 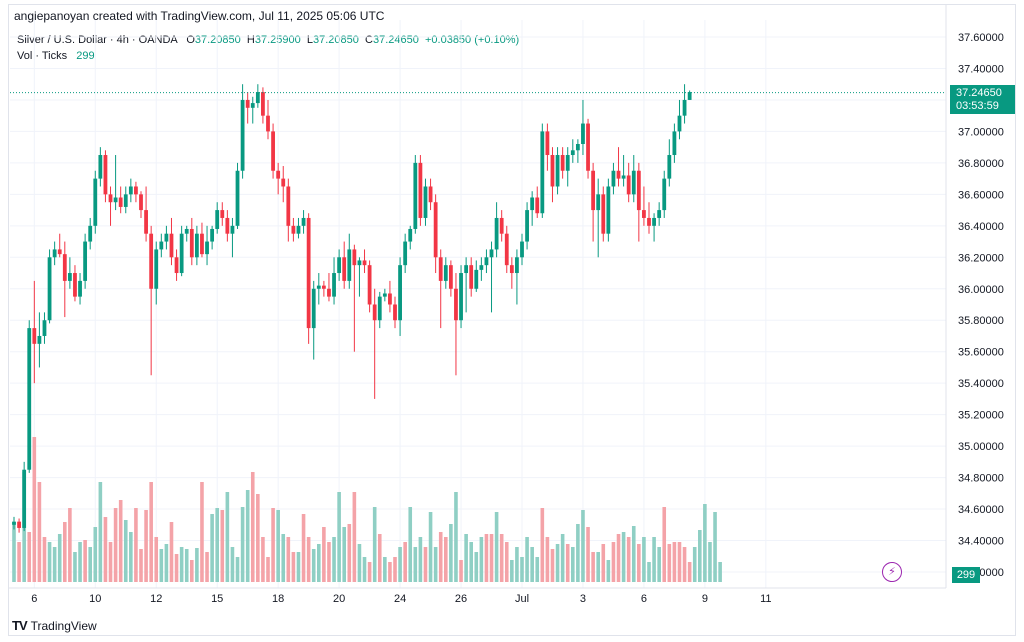 I want to click on volume-label: Vol · Ticks, so click(x=42, y=56).